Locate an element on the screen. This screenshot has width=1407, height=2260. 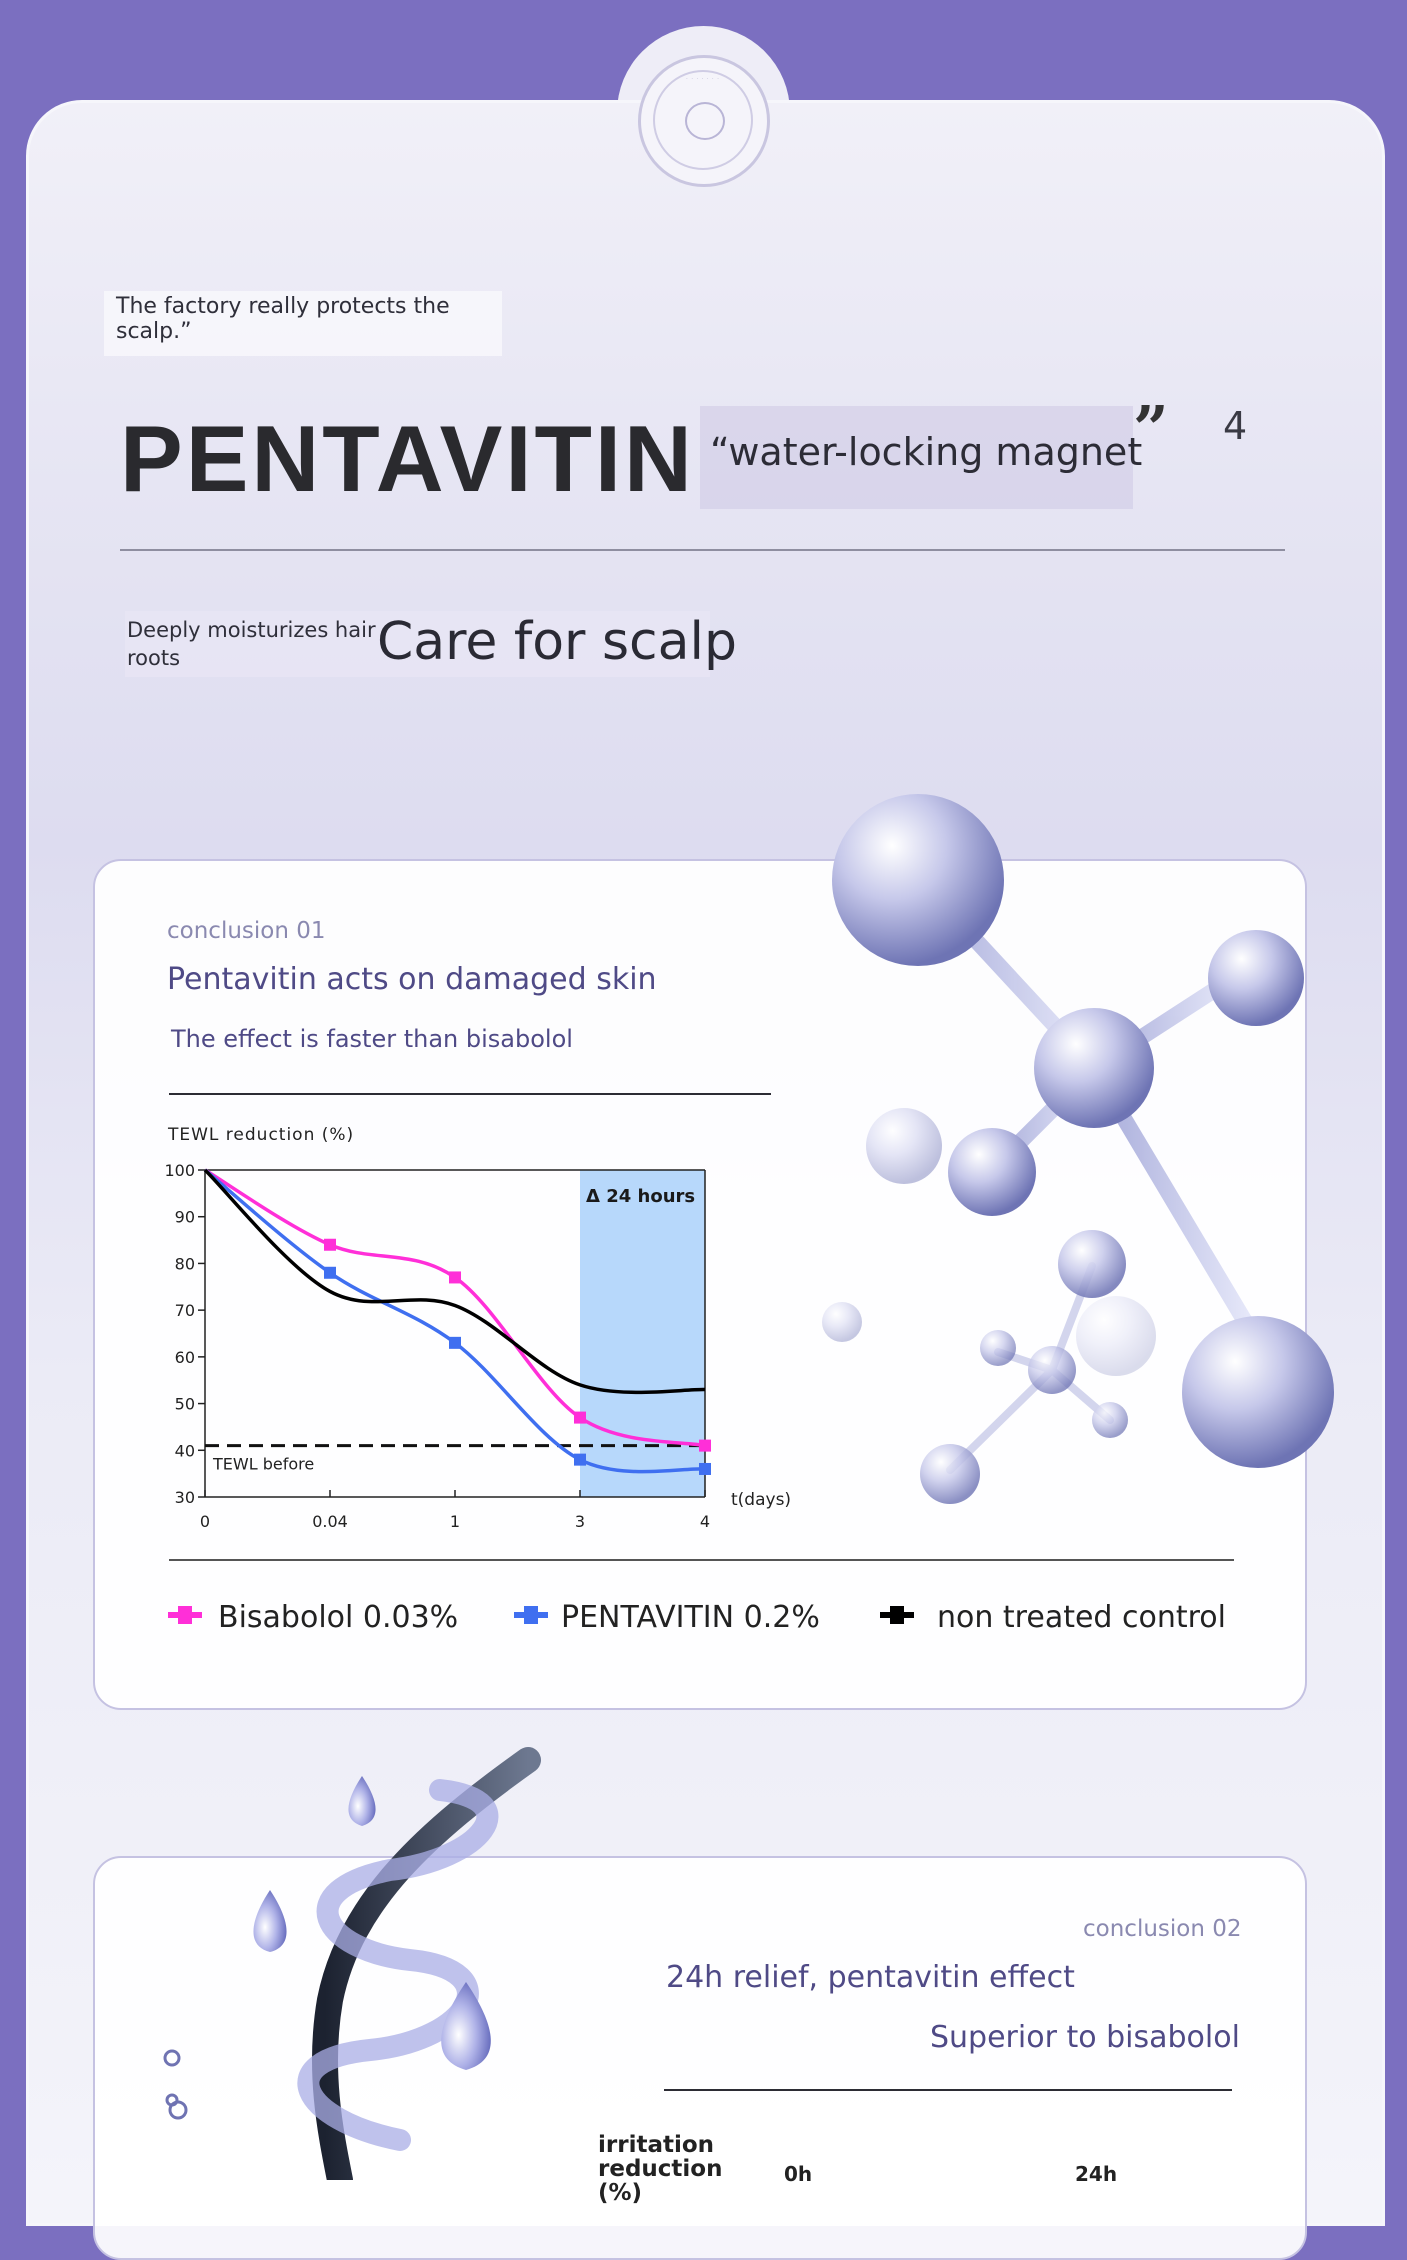
y-axis-label: TEWL reduction (%) is located at coordinates (260, 1135).